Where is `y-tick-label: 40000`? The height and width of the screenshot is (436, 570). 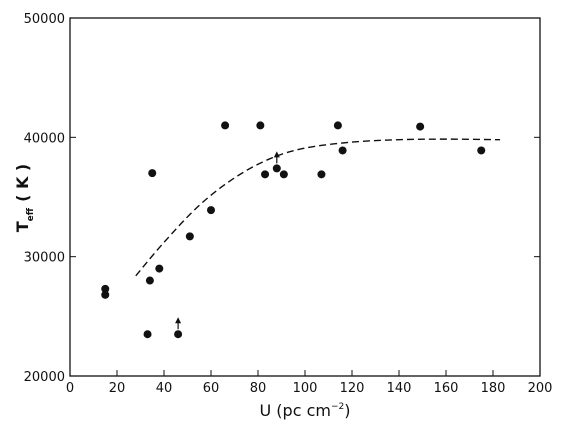
y-tick-label: 40000 is located at coordinates (44, 138).